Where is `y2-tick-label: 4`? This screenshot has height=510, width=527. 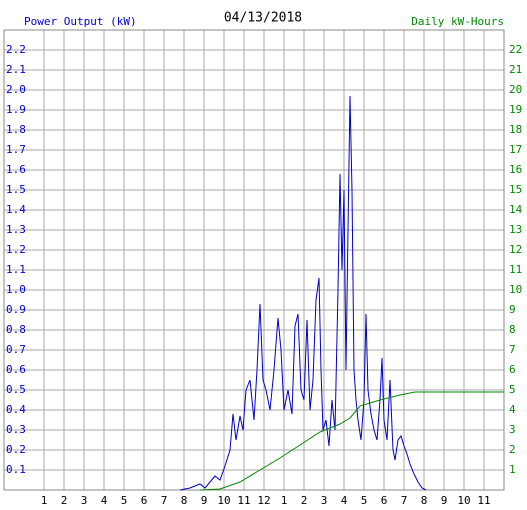 y2-tick-label: 4 is located at coordinates (512, 409).